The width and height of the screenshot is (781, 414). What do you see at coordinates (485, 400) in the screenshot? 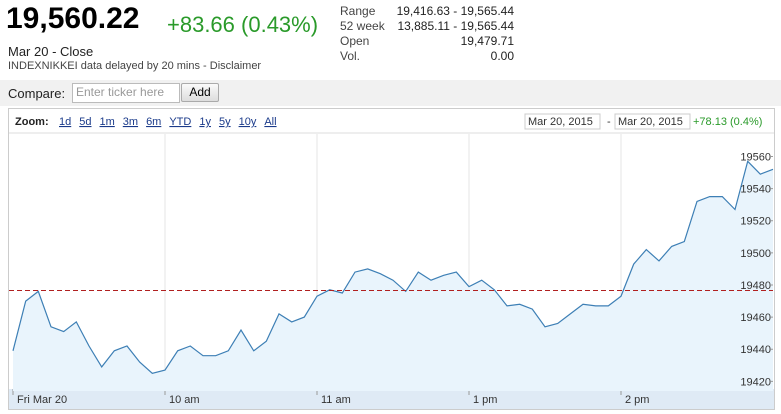
I see `x-tick-label: 1 pm` at bounding box center [485, 400].